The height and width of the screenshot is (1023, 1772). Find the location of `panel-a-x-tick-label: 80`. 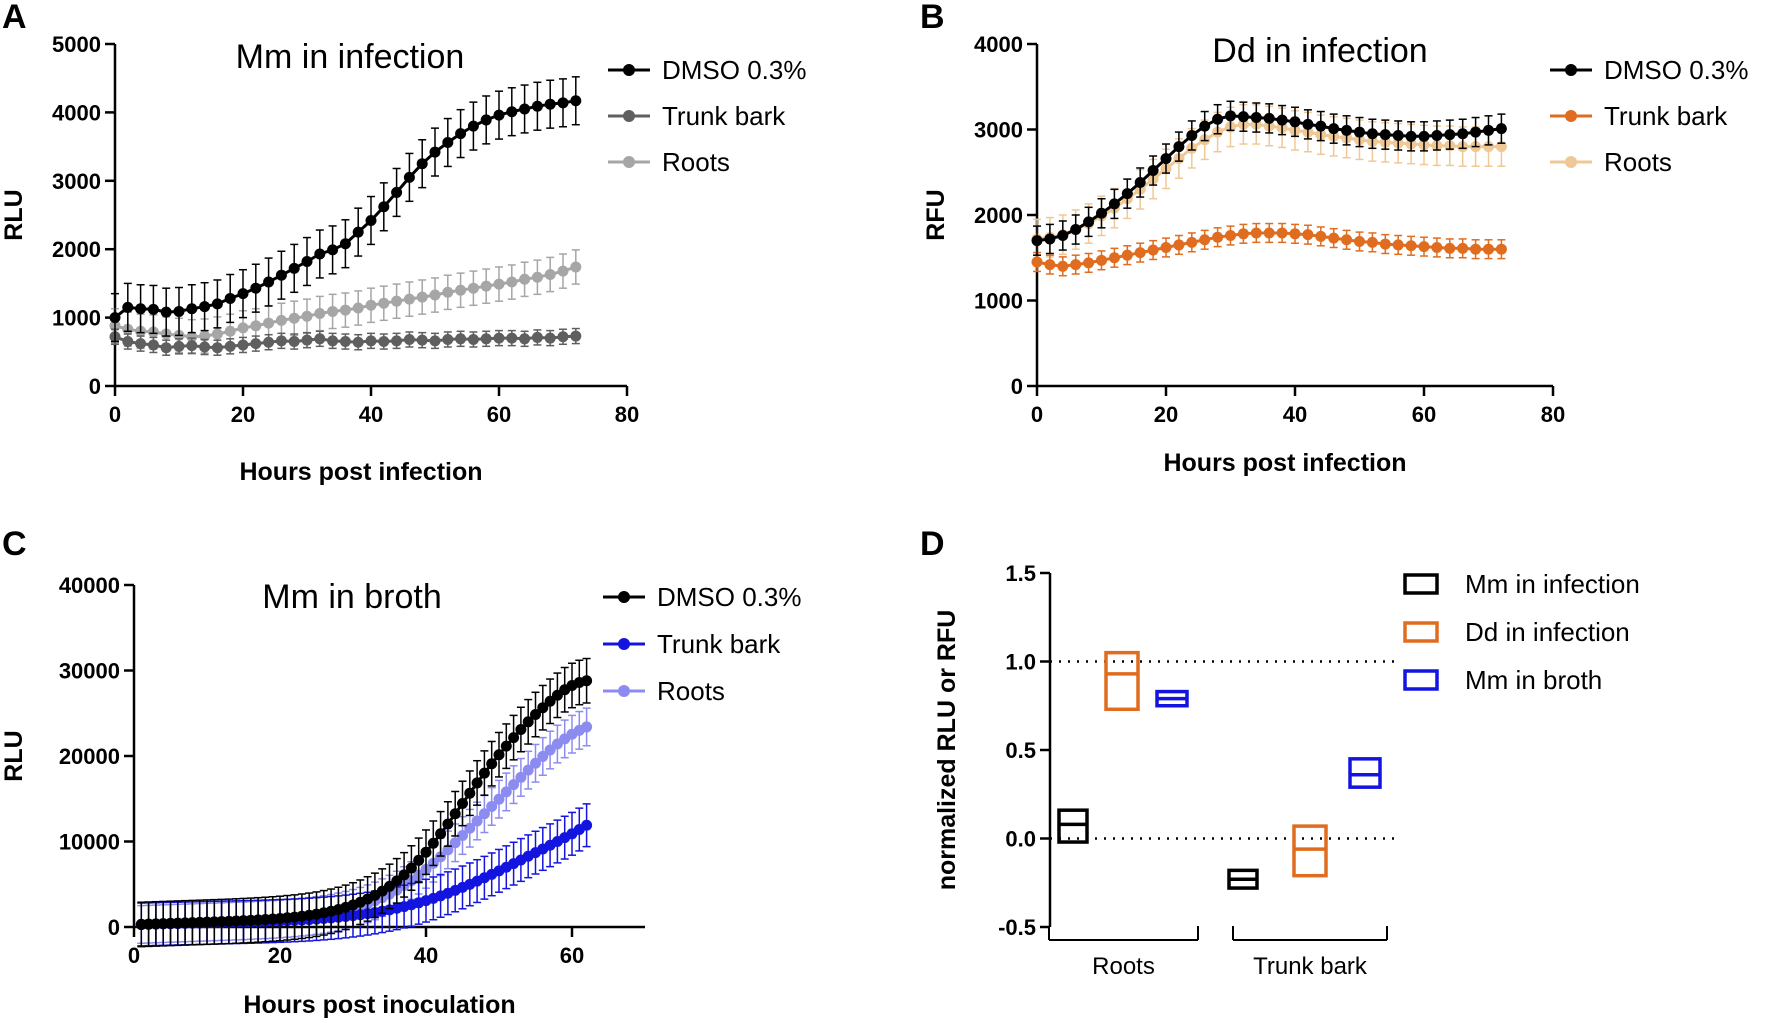

panel-a-x-tick-label: 80 is located at coordinates (627, 414).